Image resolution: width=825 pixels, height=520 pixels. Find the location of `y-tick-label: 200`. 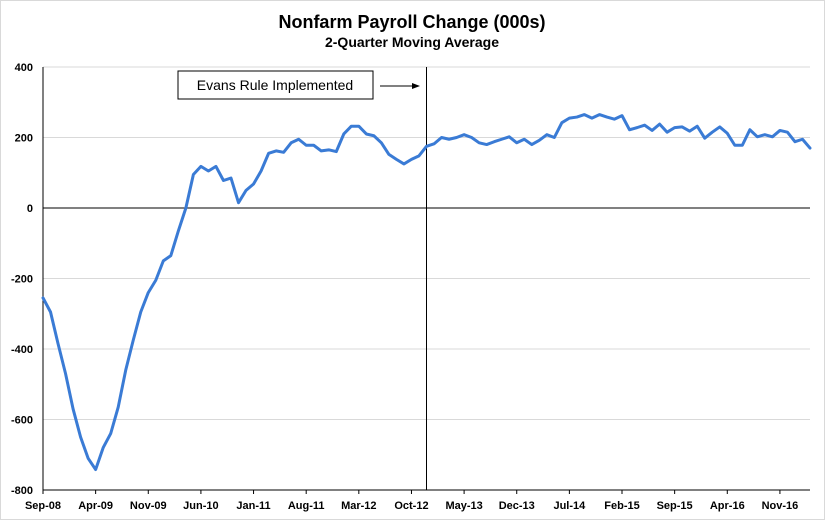

y-tick-label: 200 is located at coordinates (24, 139).